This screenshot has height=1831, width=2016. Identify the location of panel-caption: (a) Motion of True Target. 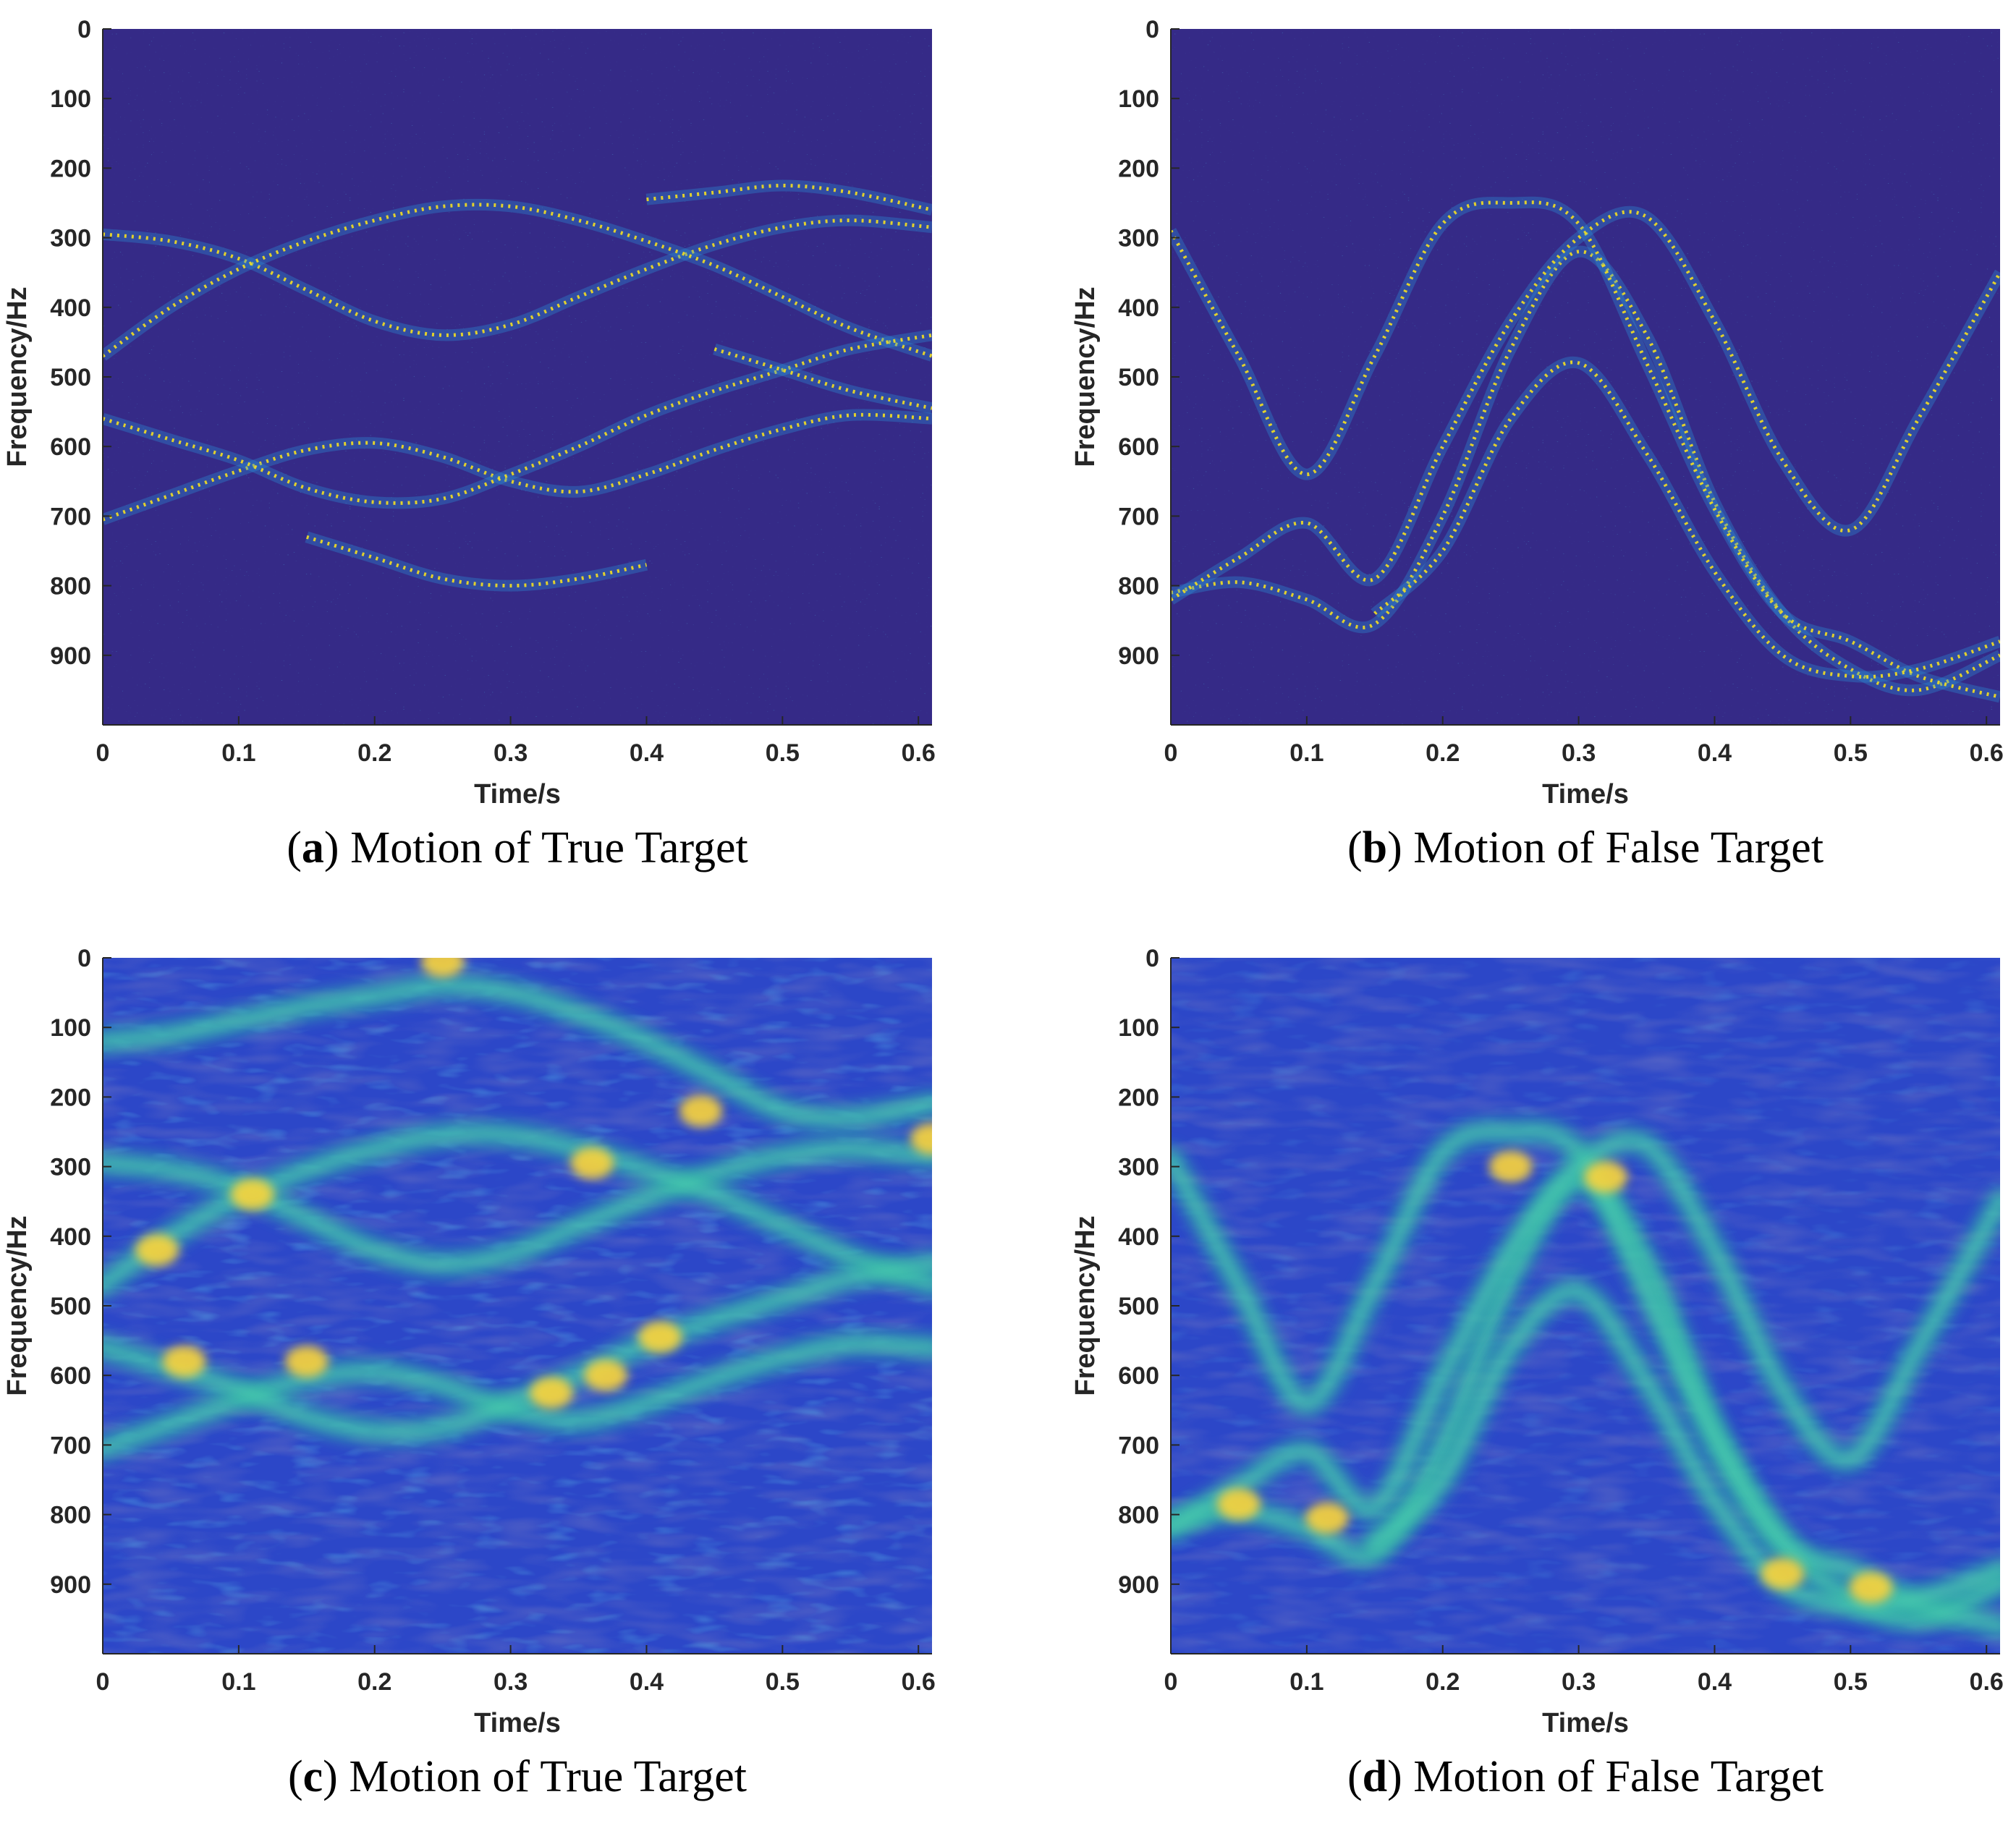
(517, 848).